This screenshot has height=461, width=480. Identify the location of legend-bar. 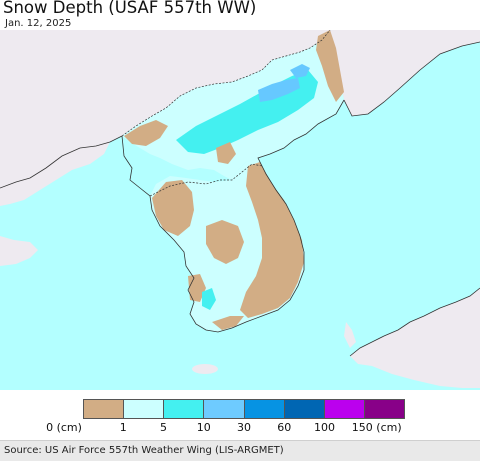
(244, 409).